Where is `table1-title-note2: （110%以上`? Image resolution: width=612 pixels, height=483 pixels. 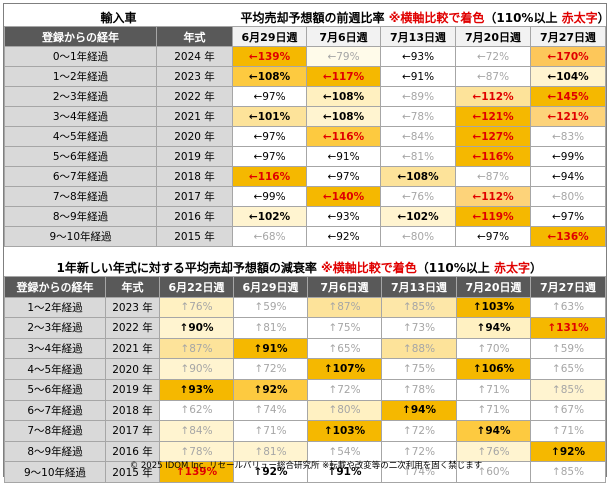
table1-title-note2: （110%以上 is located at coordinates (523, 18).